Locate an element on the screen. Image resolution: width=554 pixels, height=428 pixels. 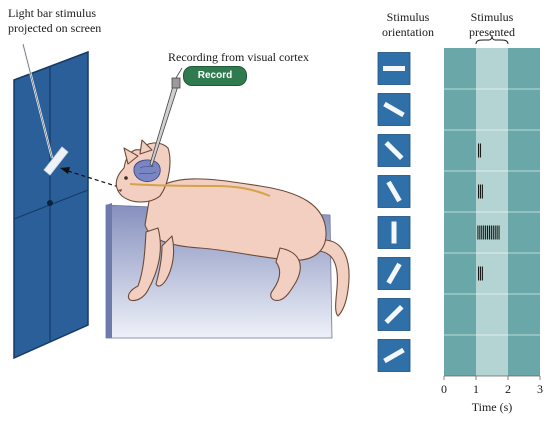
time-tick-0: 0 is located at coordinates (444, 389).